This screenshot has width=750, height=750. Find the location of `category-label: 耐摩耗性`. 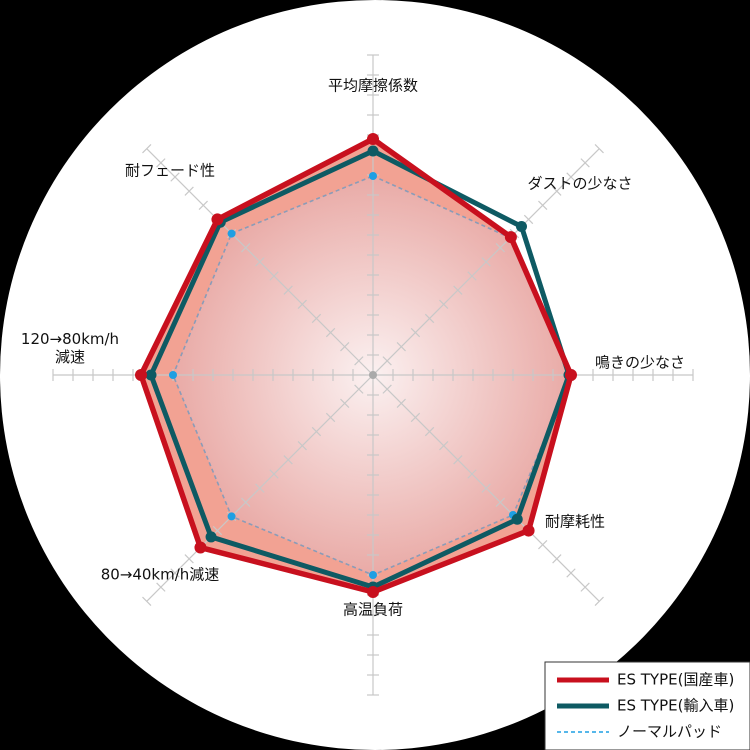

category-label: 耐摩耗性 is located at coordinates (575, 522).